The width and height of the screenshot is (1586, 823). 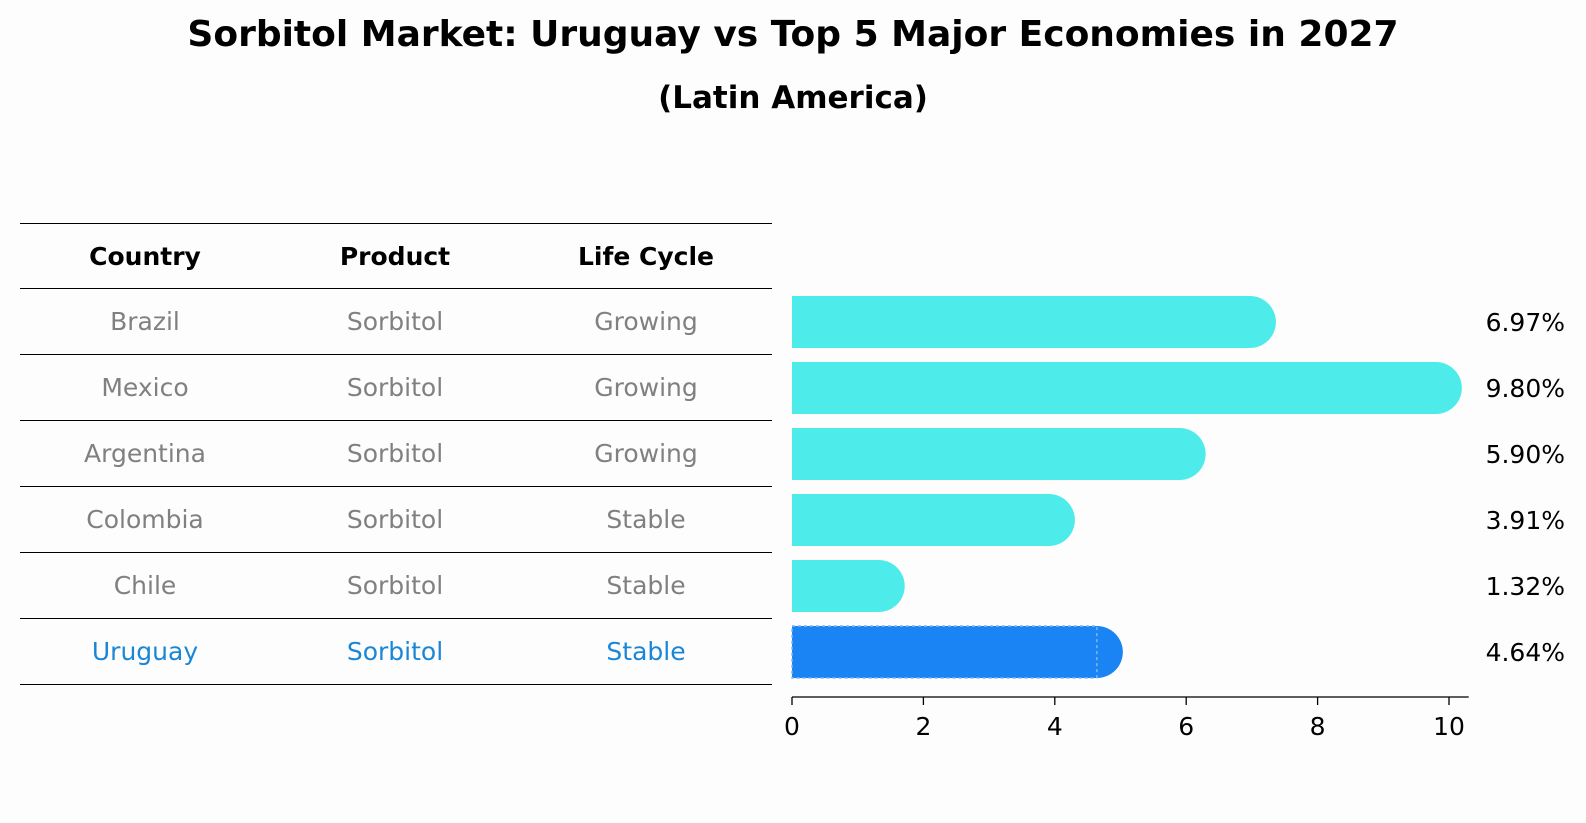 What do you see at coordinates (1435, 388) in the screenshot?
I see `bar-cap-mexico` at bounding box center [1435, 388].